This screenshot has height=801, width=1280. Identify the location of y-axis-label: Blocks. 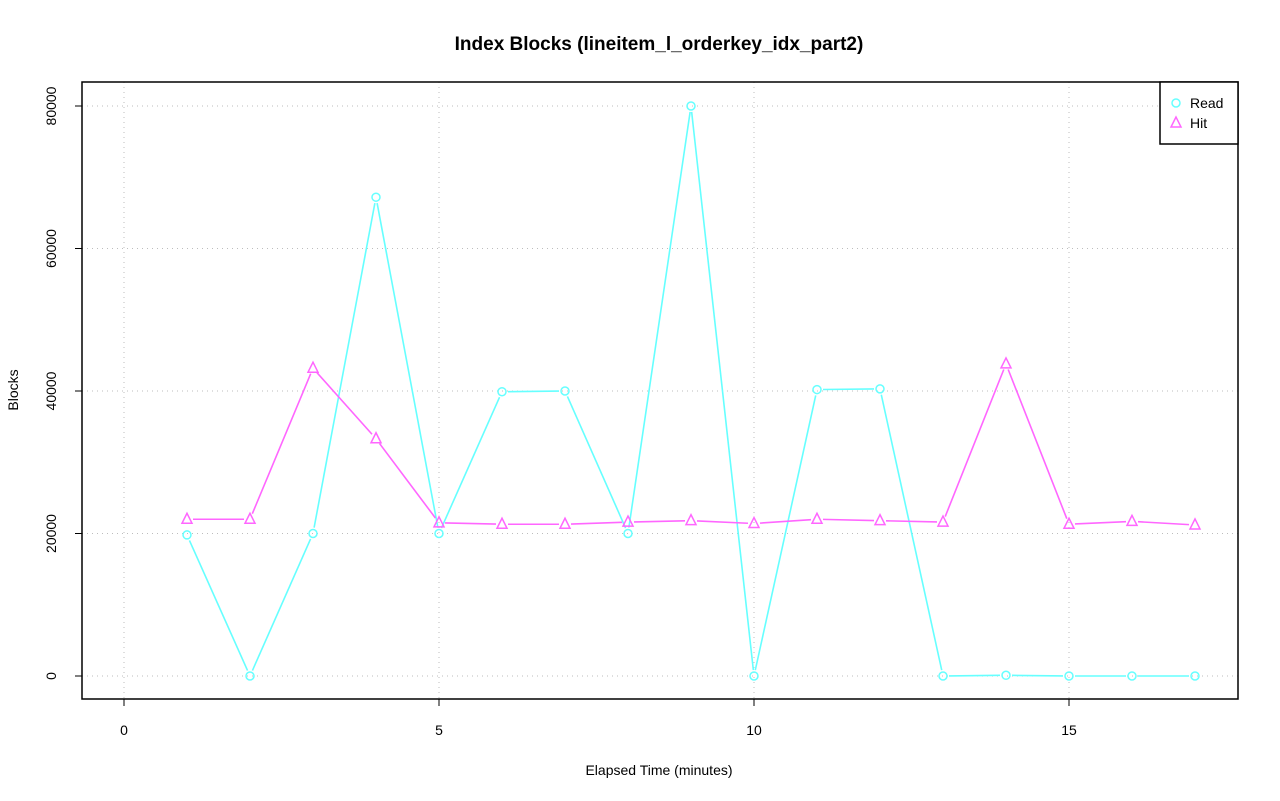
(13, 389).